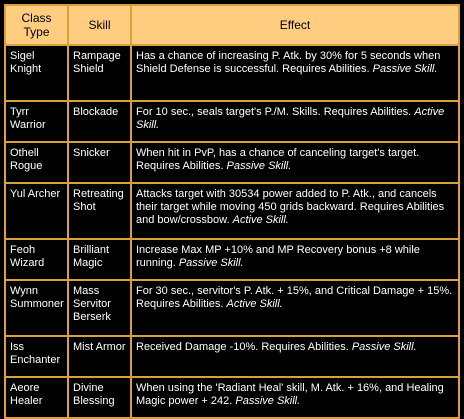 The height and width of the screenshot is (419, 464). I want to click on class-type-cell: Wynn Summoner, so click(36, 308).